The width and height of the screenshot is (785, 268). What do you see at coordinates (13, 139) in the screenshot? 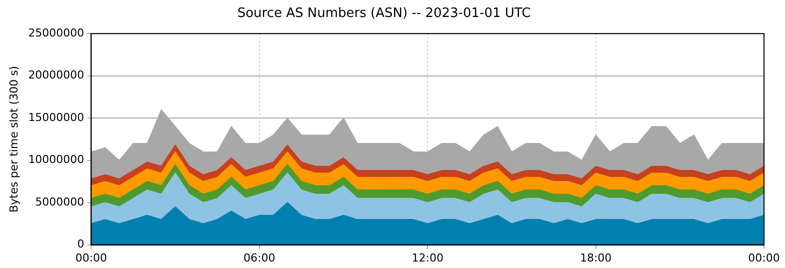
I see `y-axis-title: Bytes per time slot (300 s)` at bounding box center [13, 139].